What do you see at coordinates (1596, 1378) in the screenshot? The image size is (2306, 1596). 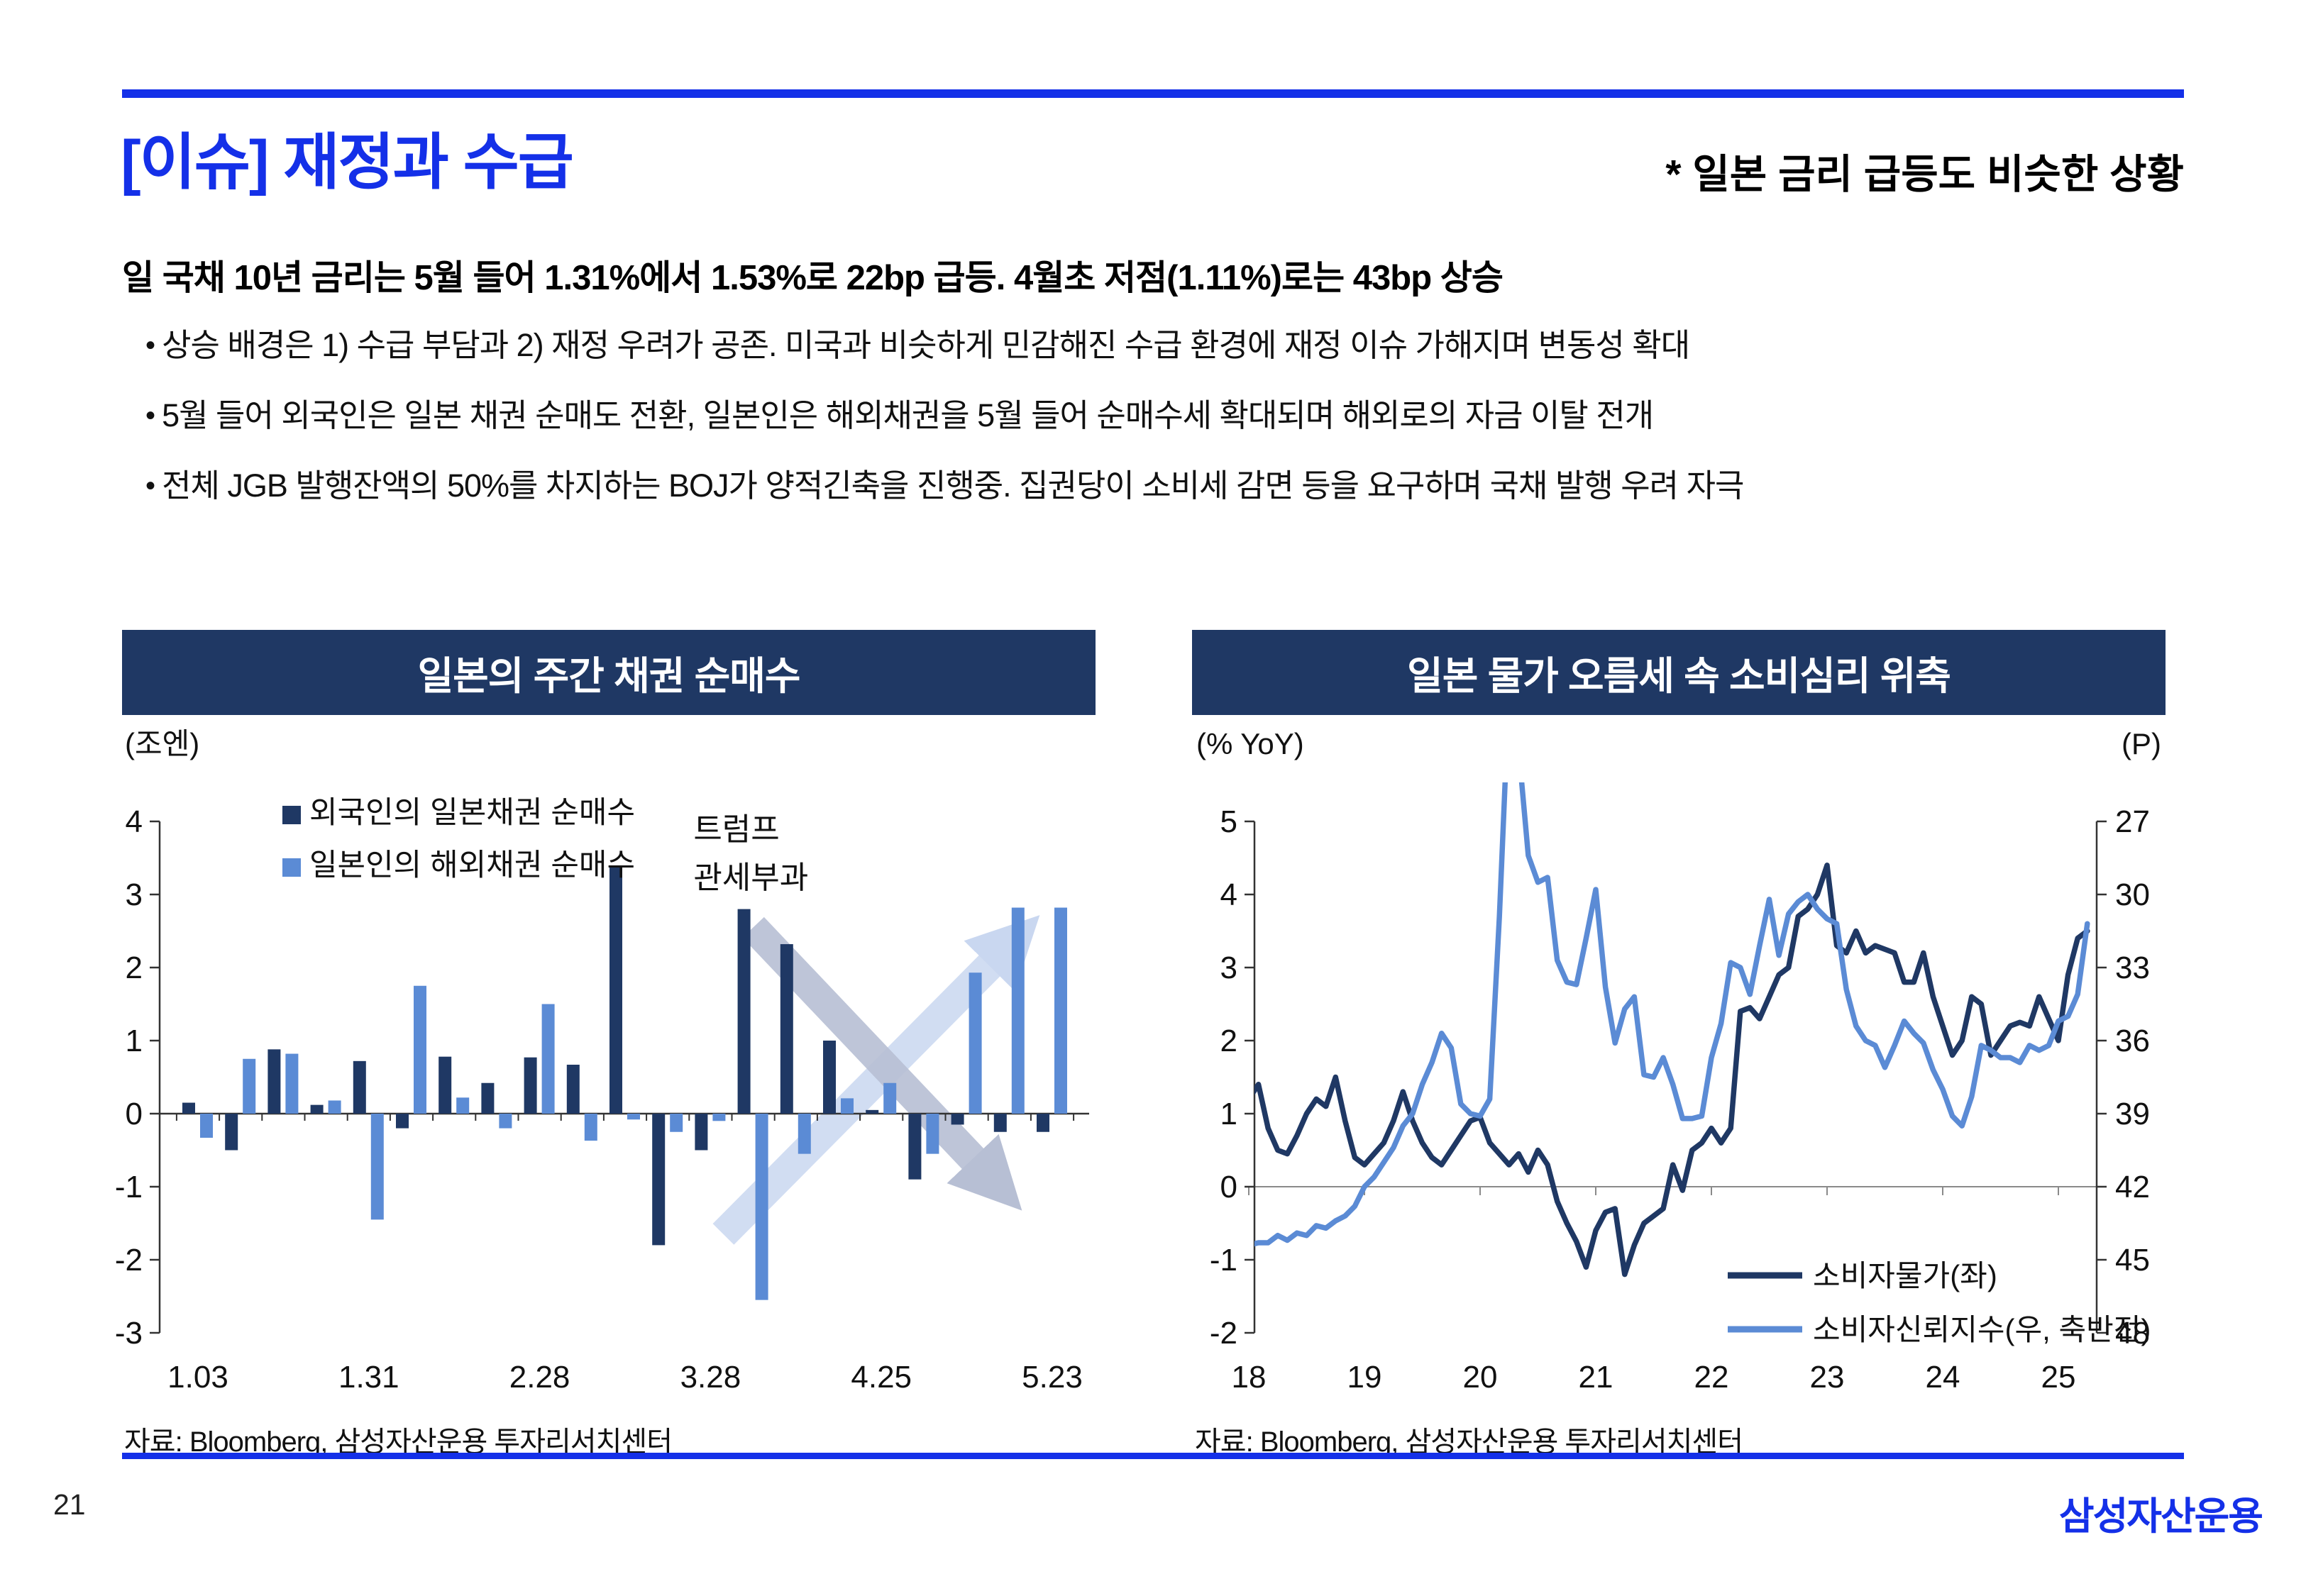 I see `x-tick-label: 21` at bounding box center [1596, 1378].